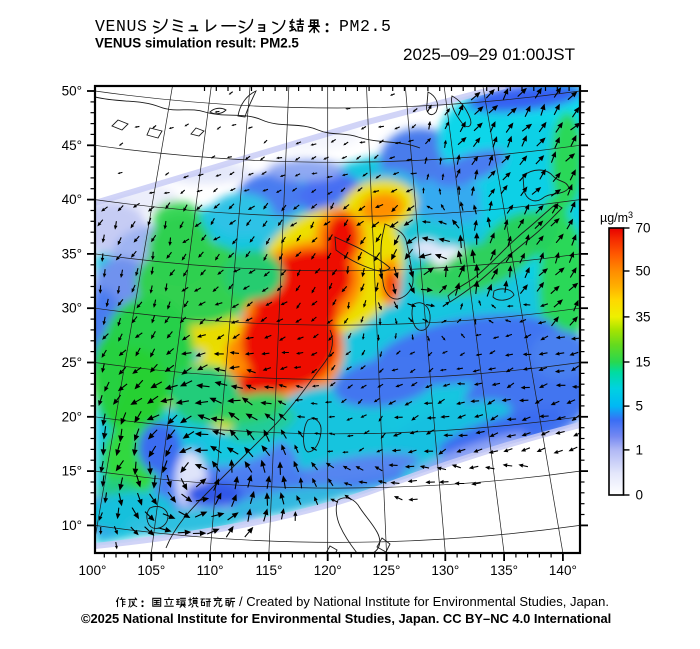 The height and width of the screenshot is (649, 700). I want to click on svg-text: 40°, so click(72, 199).